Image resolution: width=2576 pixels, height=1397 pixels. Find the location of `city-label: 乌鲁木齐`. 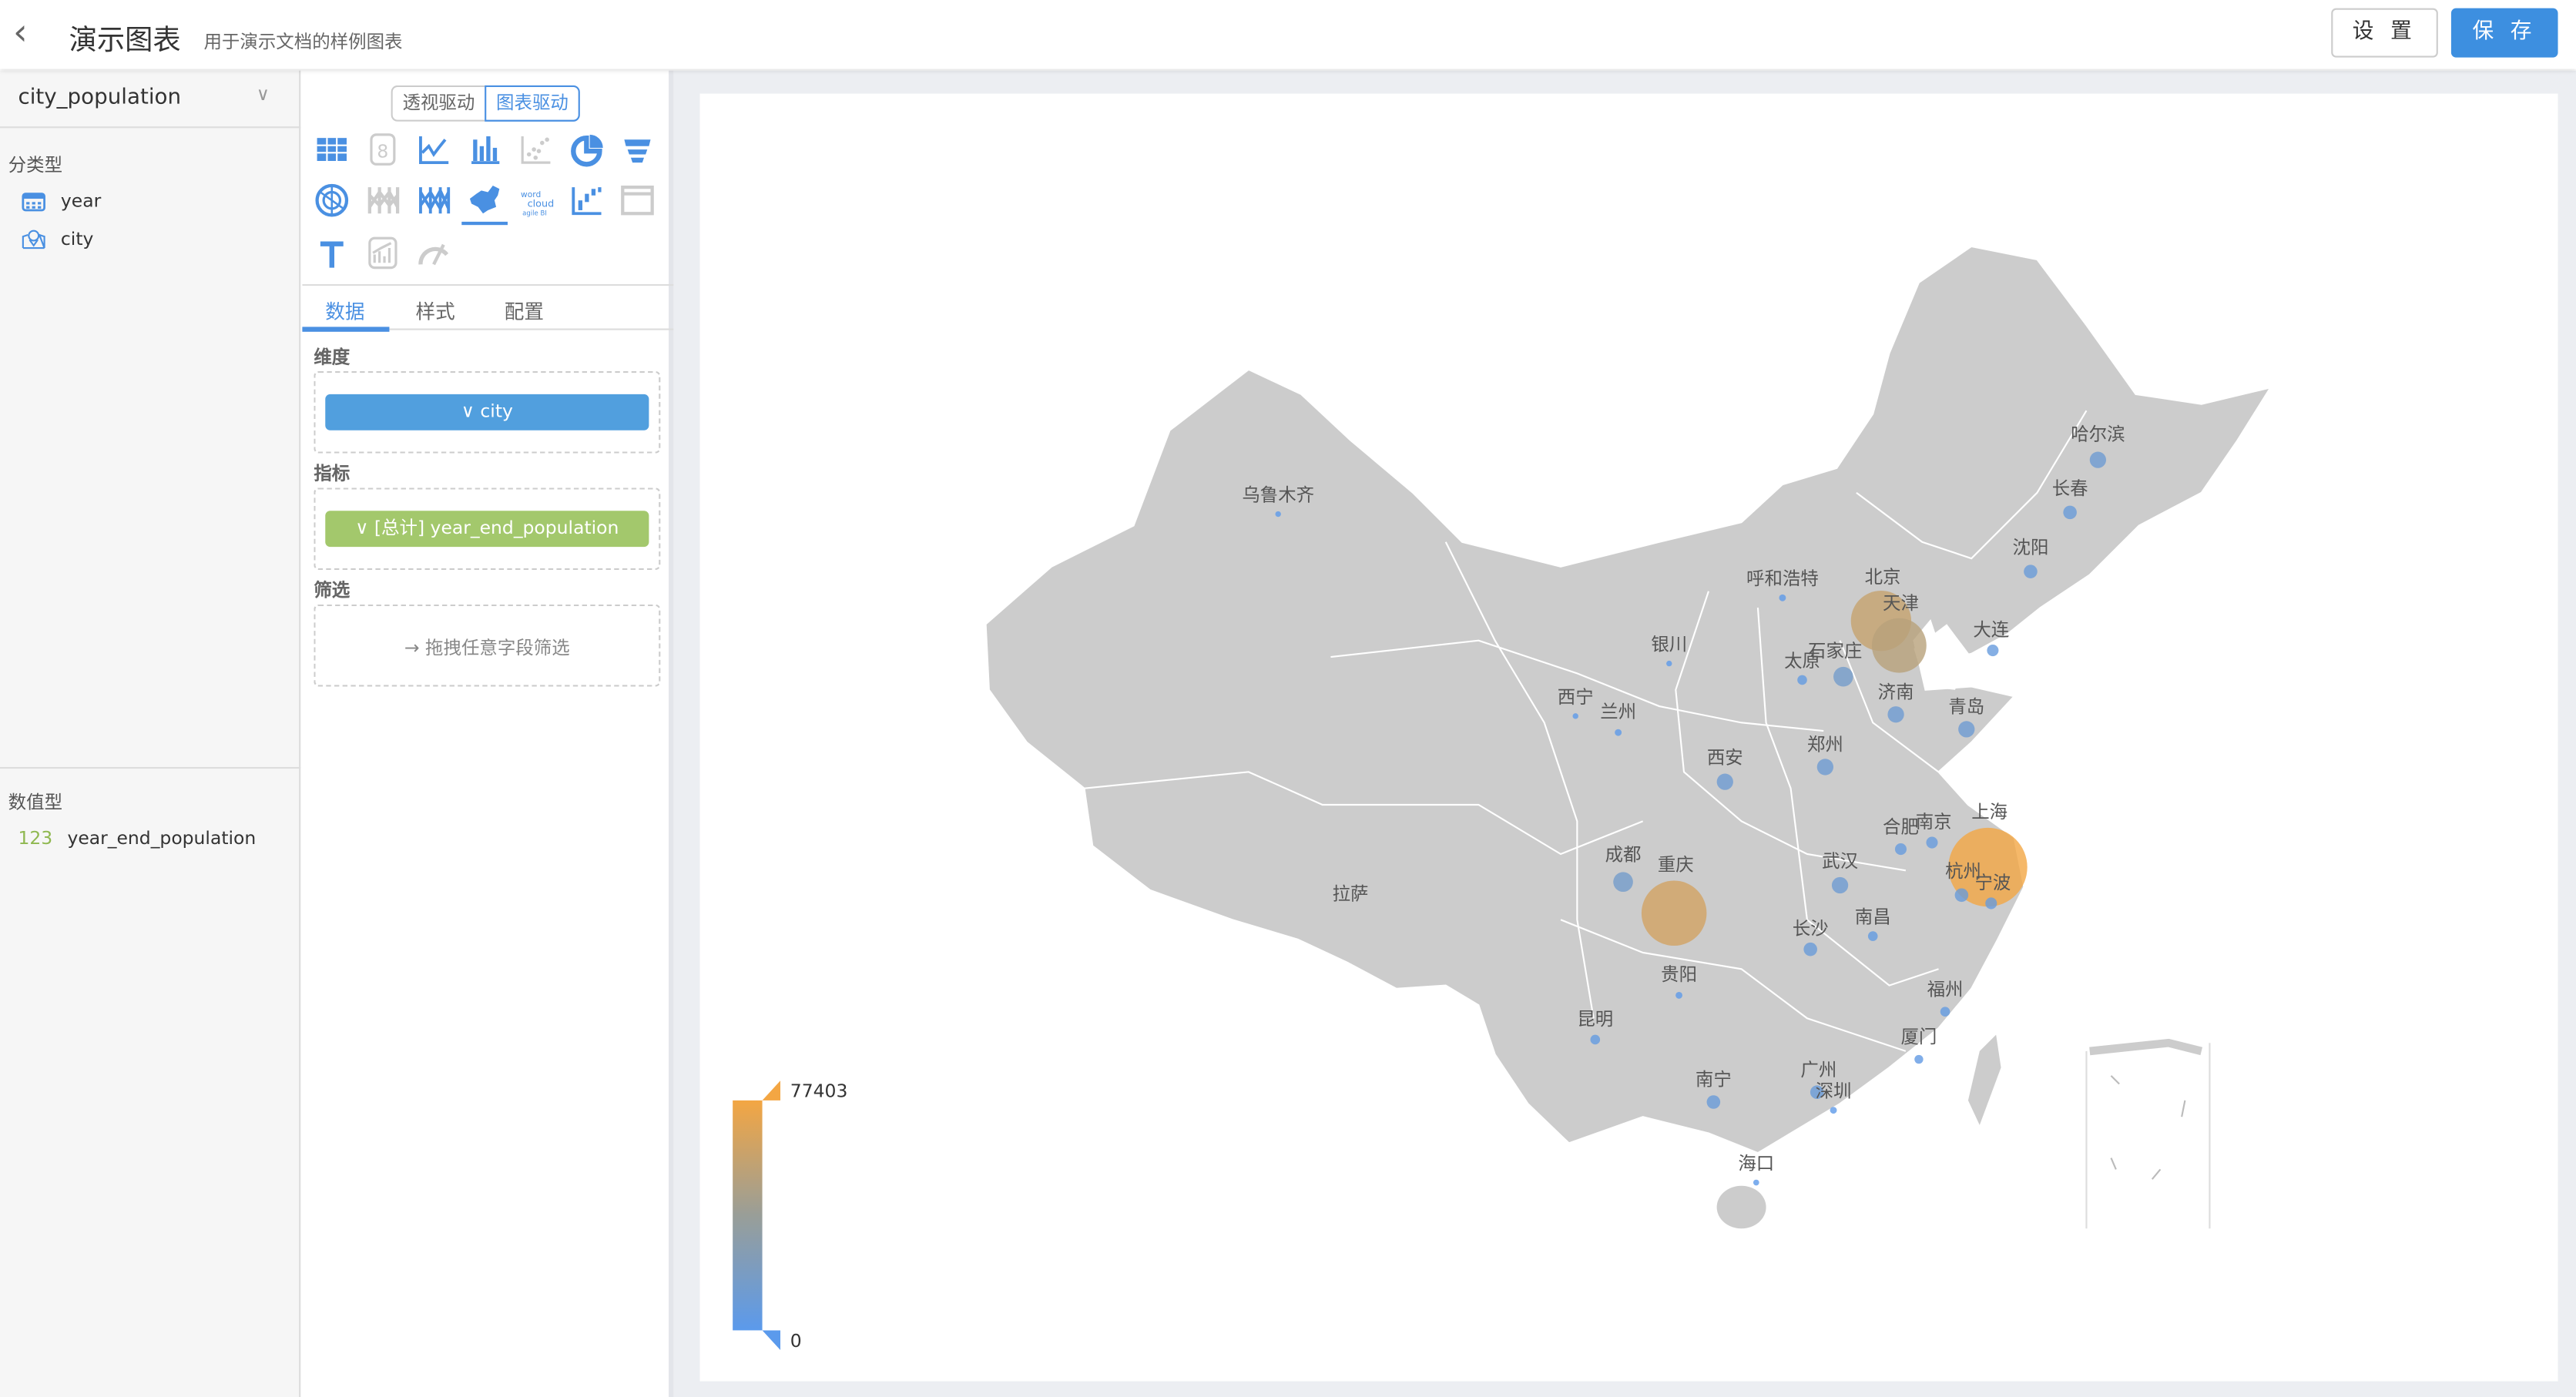

city-label: 乌鲁木齐 is located at coordinates (1278, 494).